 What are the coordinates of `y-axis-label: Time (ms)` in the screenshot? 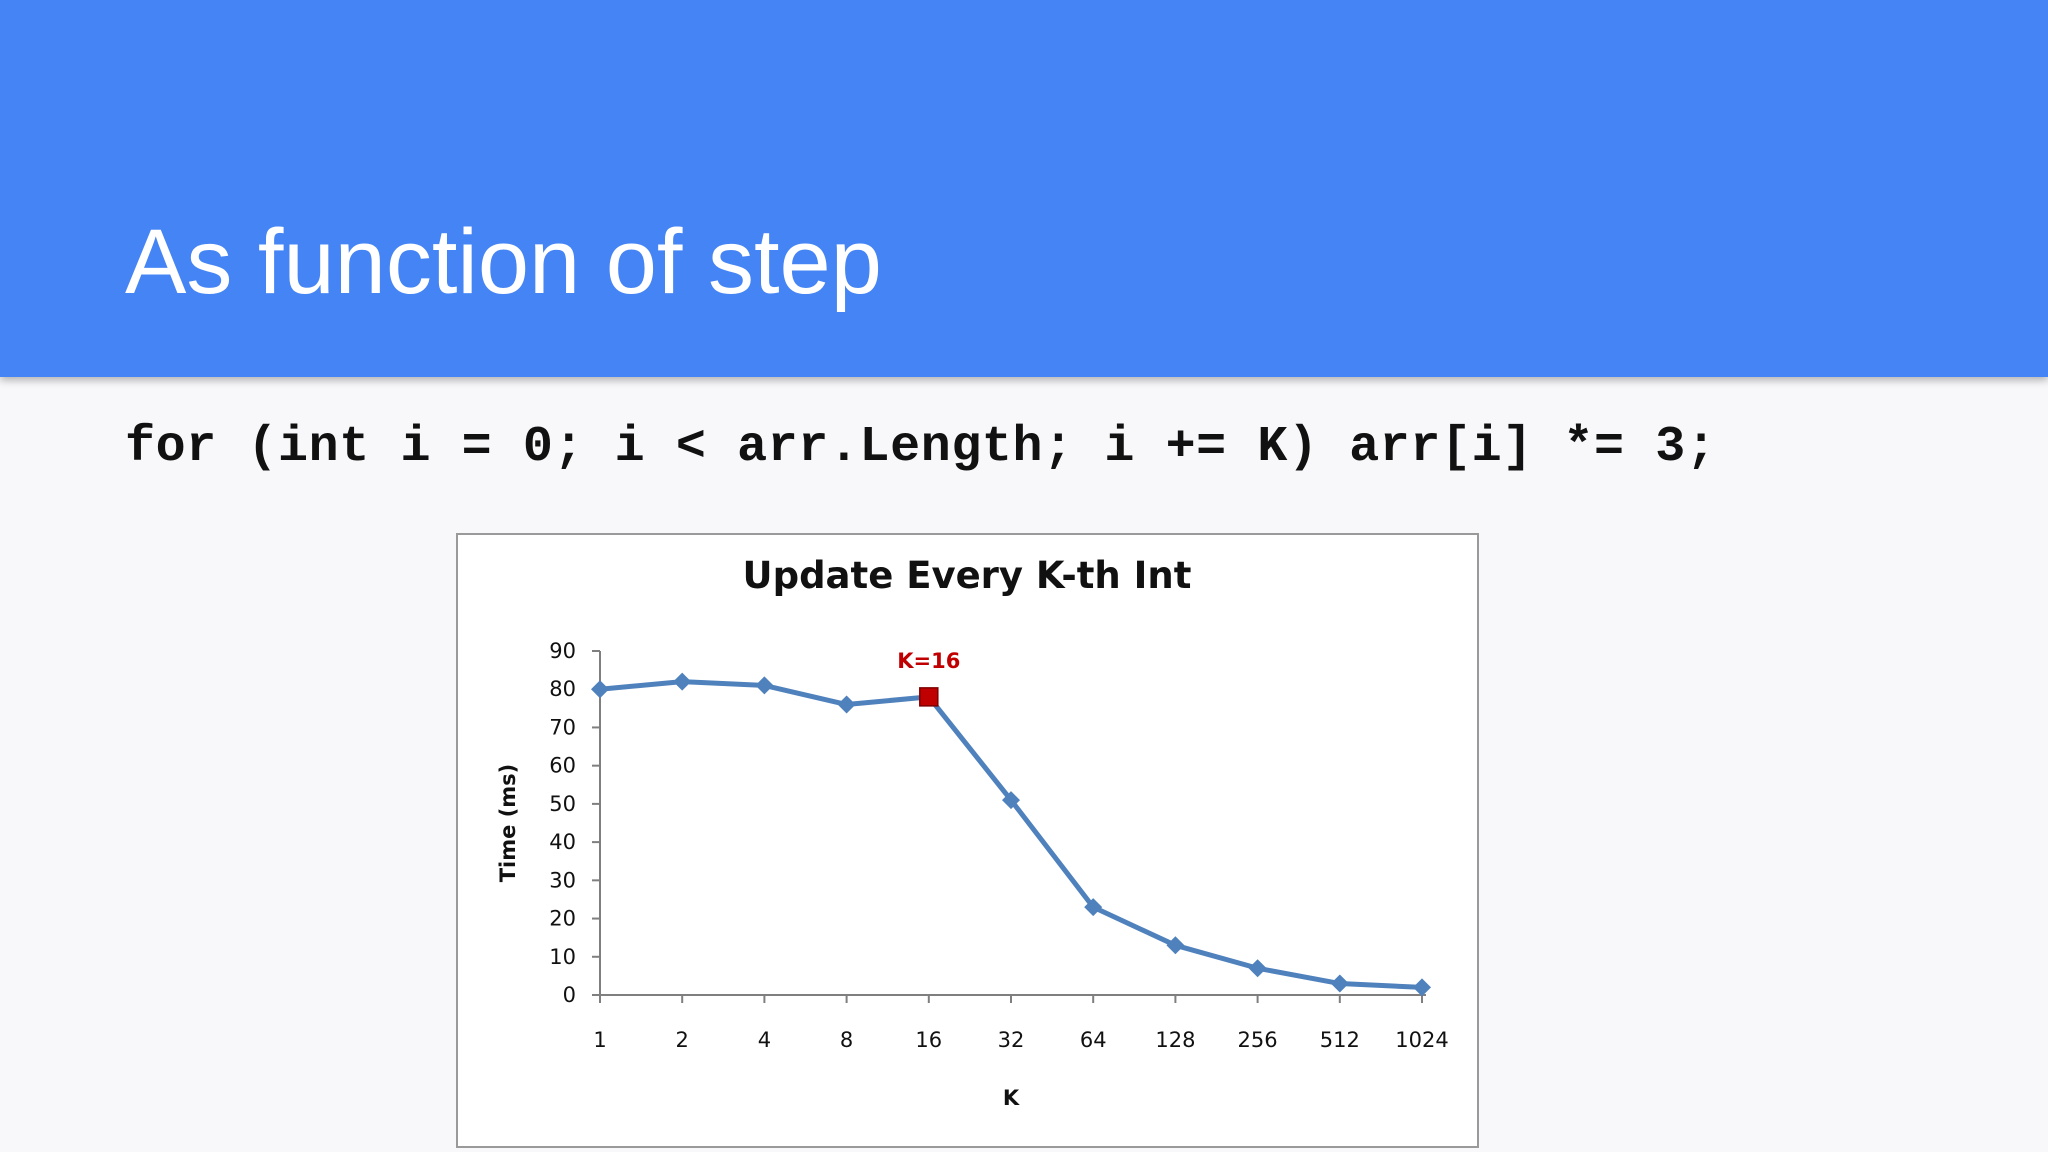 It's located at (508, 823).